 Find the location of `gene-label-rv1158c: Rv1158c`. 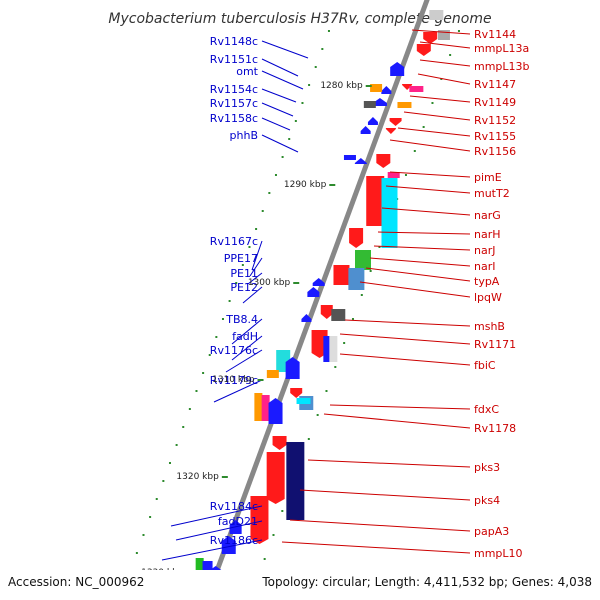

gene-label-rv1158c: Rv1158c is located at coordinates (234, 118).